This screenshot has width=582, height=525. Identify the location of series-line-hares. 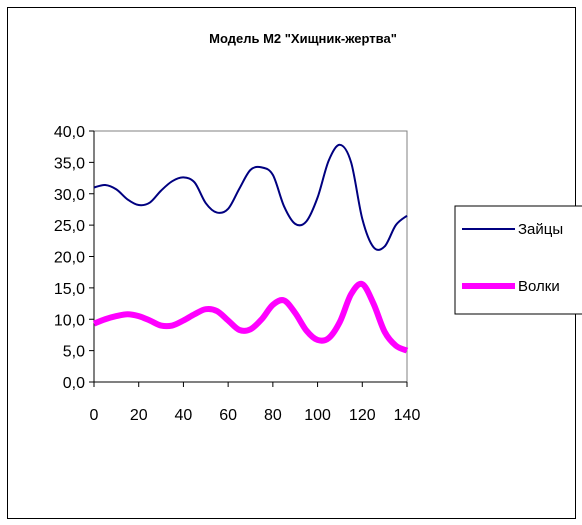
(250, 197).